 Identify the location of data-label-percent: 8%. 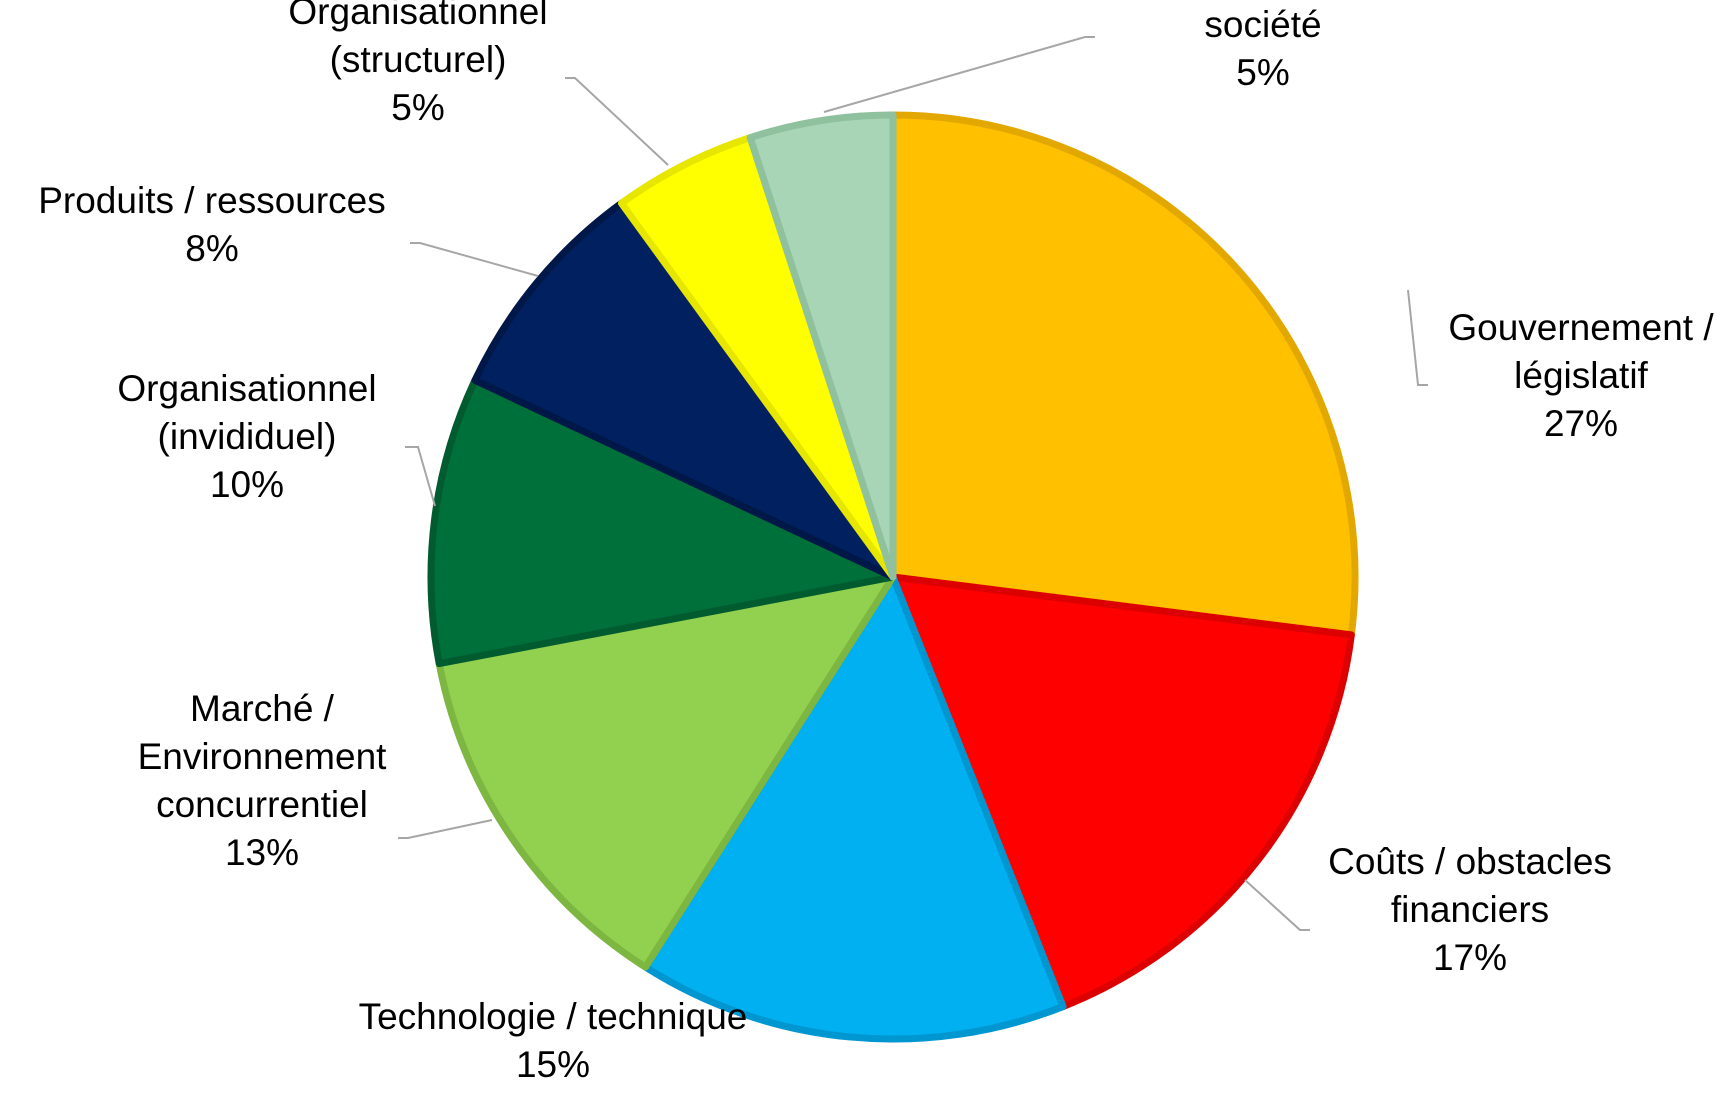
(211, 248).